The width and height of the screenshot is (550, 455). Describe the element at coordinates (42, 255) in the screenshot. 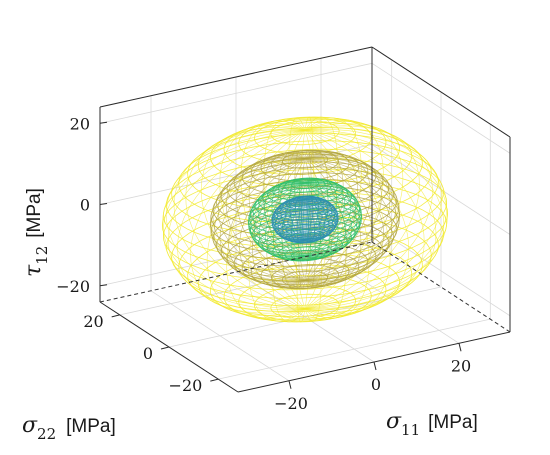

I see `z-axis-subscript: 12` at that location.